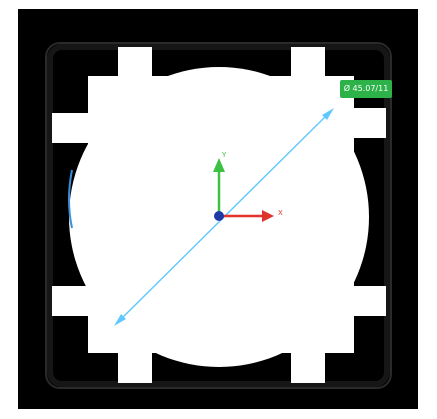 The image size is (437, 419). I want to click on diameter-readout-badge: Ø 45.07/11, so click(366, 89).